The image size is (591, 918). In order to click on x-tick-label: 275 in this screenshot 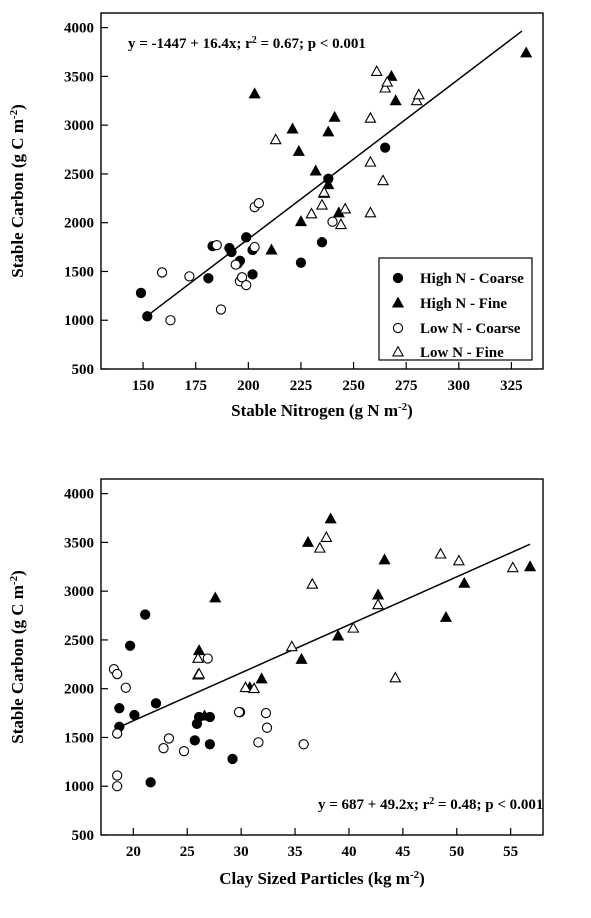, I will do `click(406, 386)`.